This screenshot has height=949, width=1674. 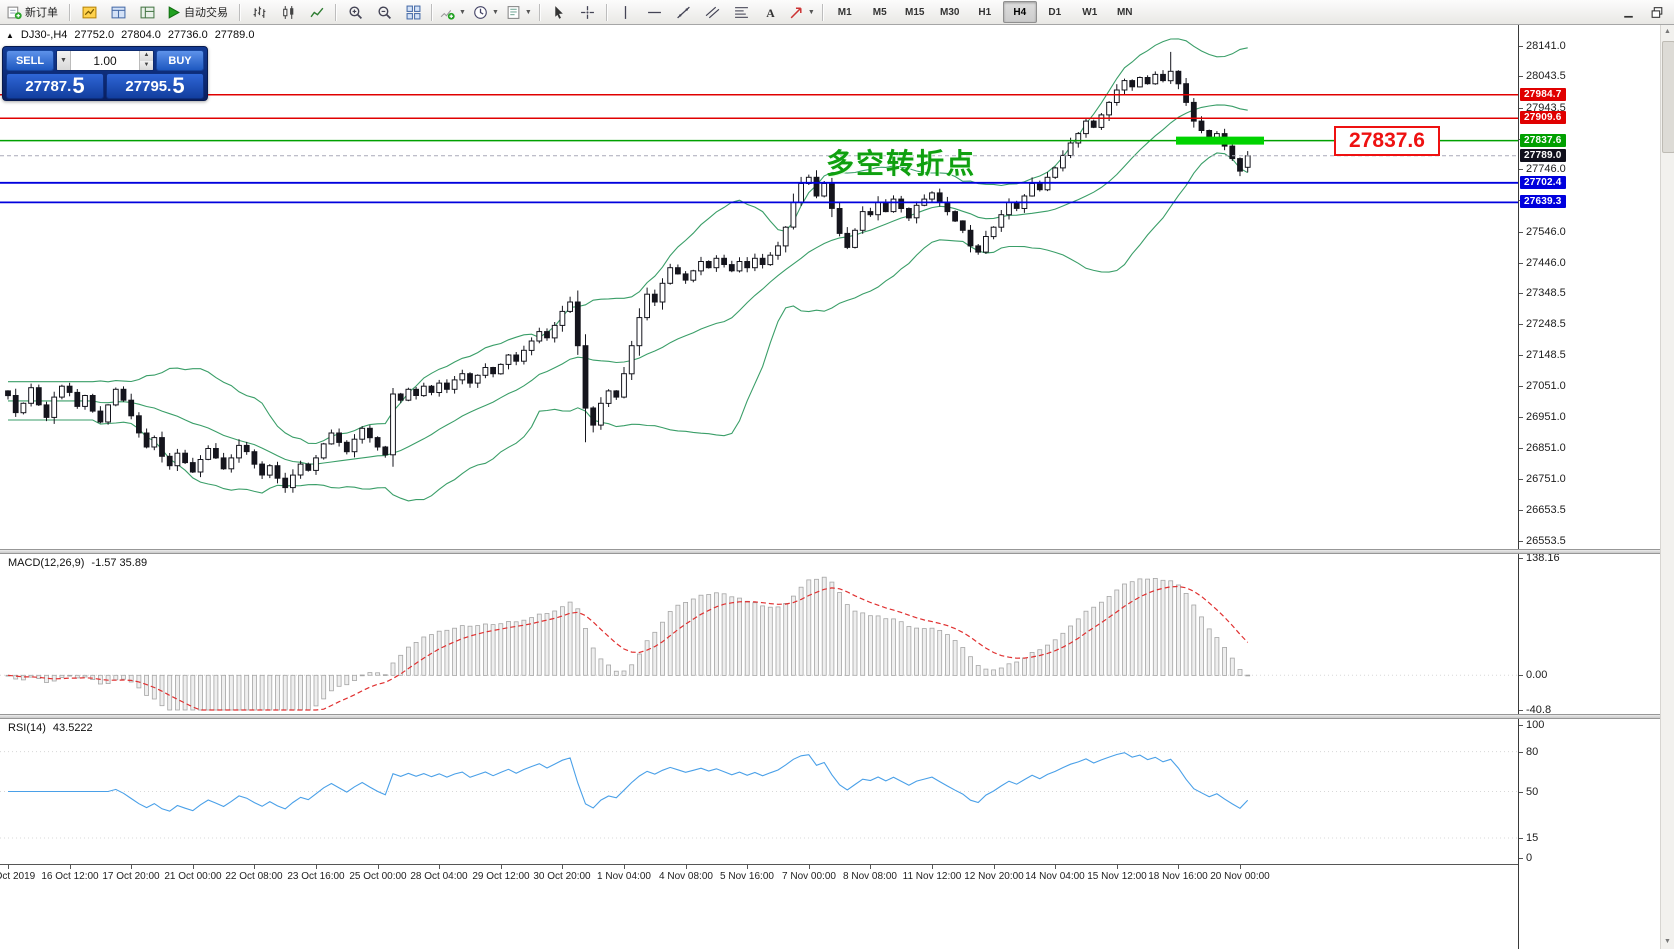 What do you see at coordinates (1117, 876) in the screenshot?
I see `time-axis-label: 15 Nov 12:00` at bounding box center [1117, 876].